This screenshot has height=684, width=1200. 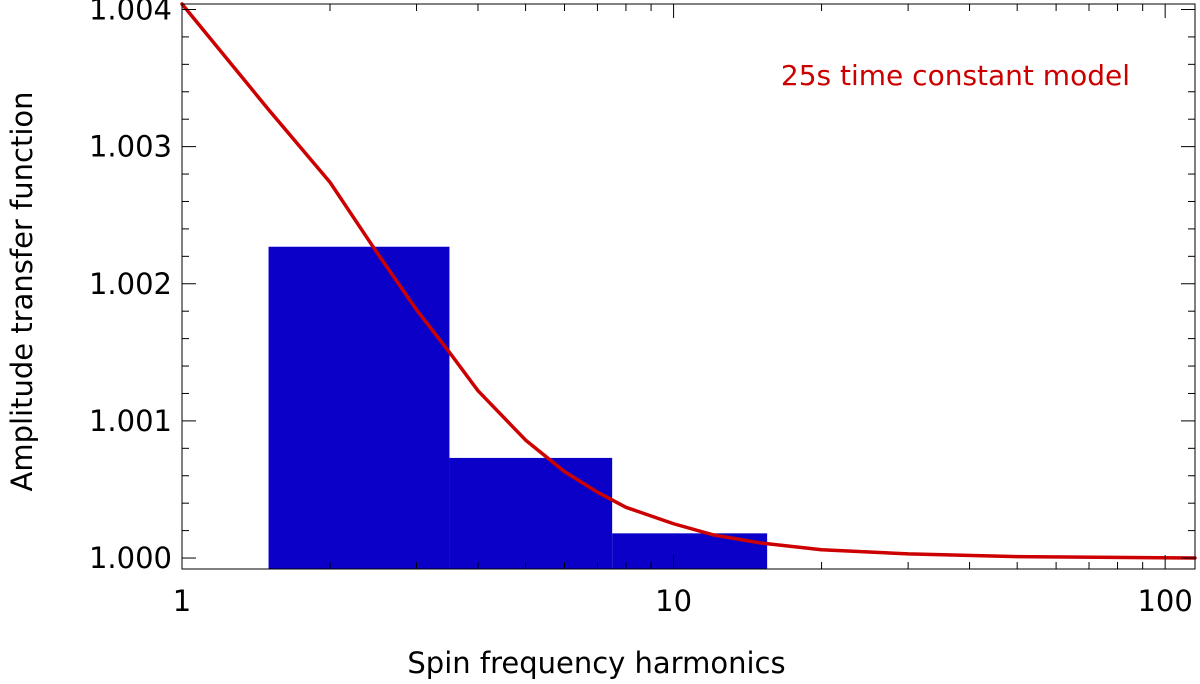 What do you see at coordinates (22, 291) in the screenshot?
I see `y-axis-title: Amplitude transfer function` at bounding box center [22, 291].